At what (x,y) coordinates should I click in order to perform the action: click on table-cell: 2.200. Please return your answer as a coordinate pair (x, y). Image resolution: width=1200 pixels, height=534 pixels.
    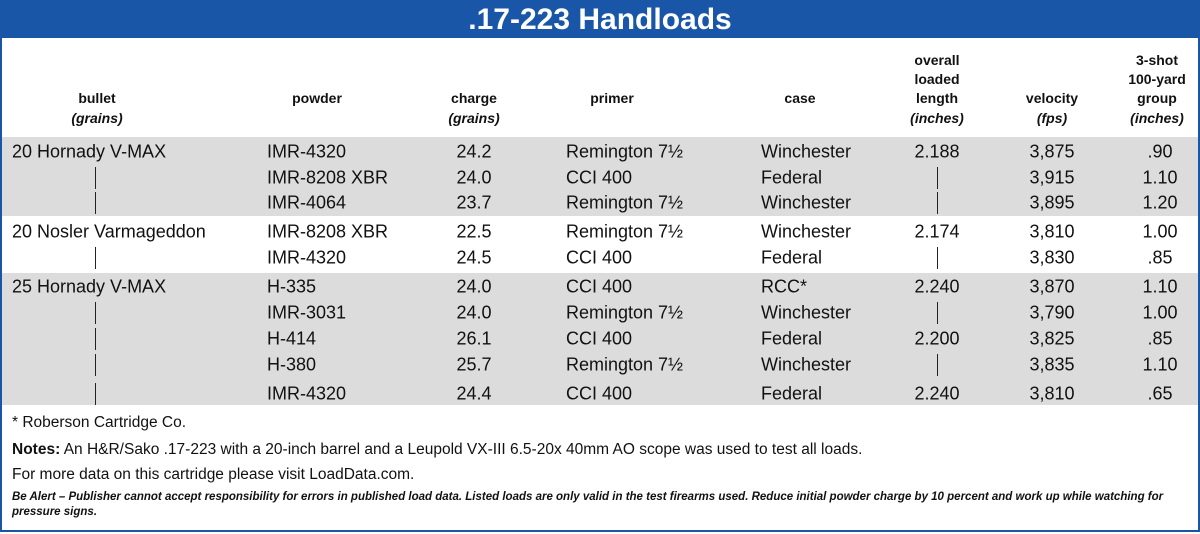
    Looking at the image, I should click on (937, 338).